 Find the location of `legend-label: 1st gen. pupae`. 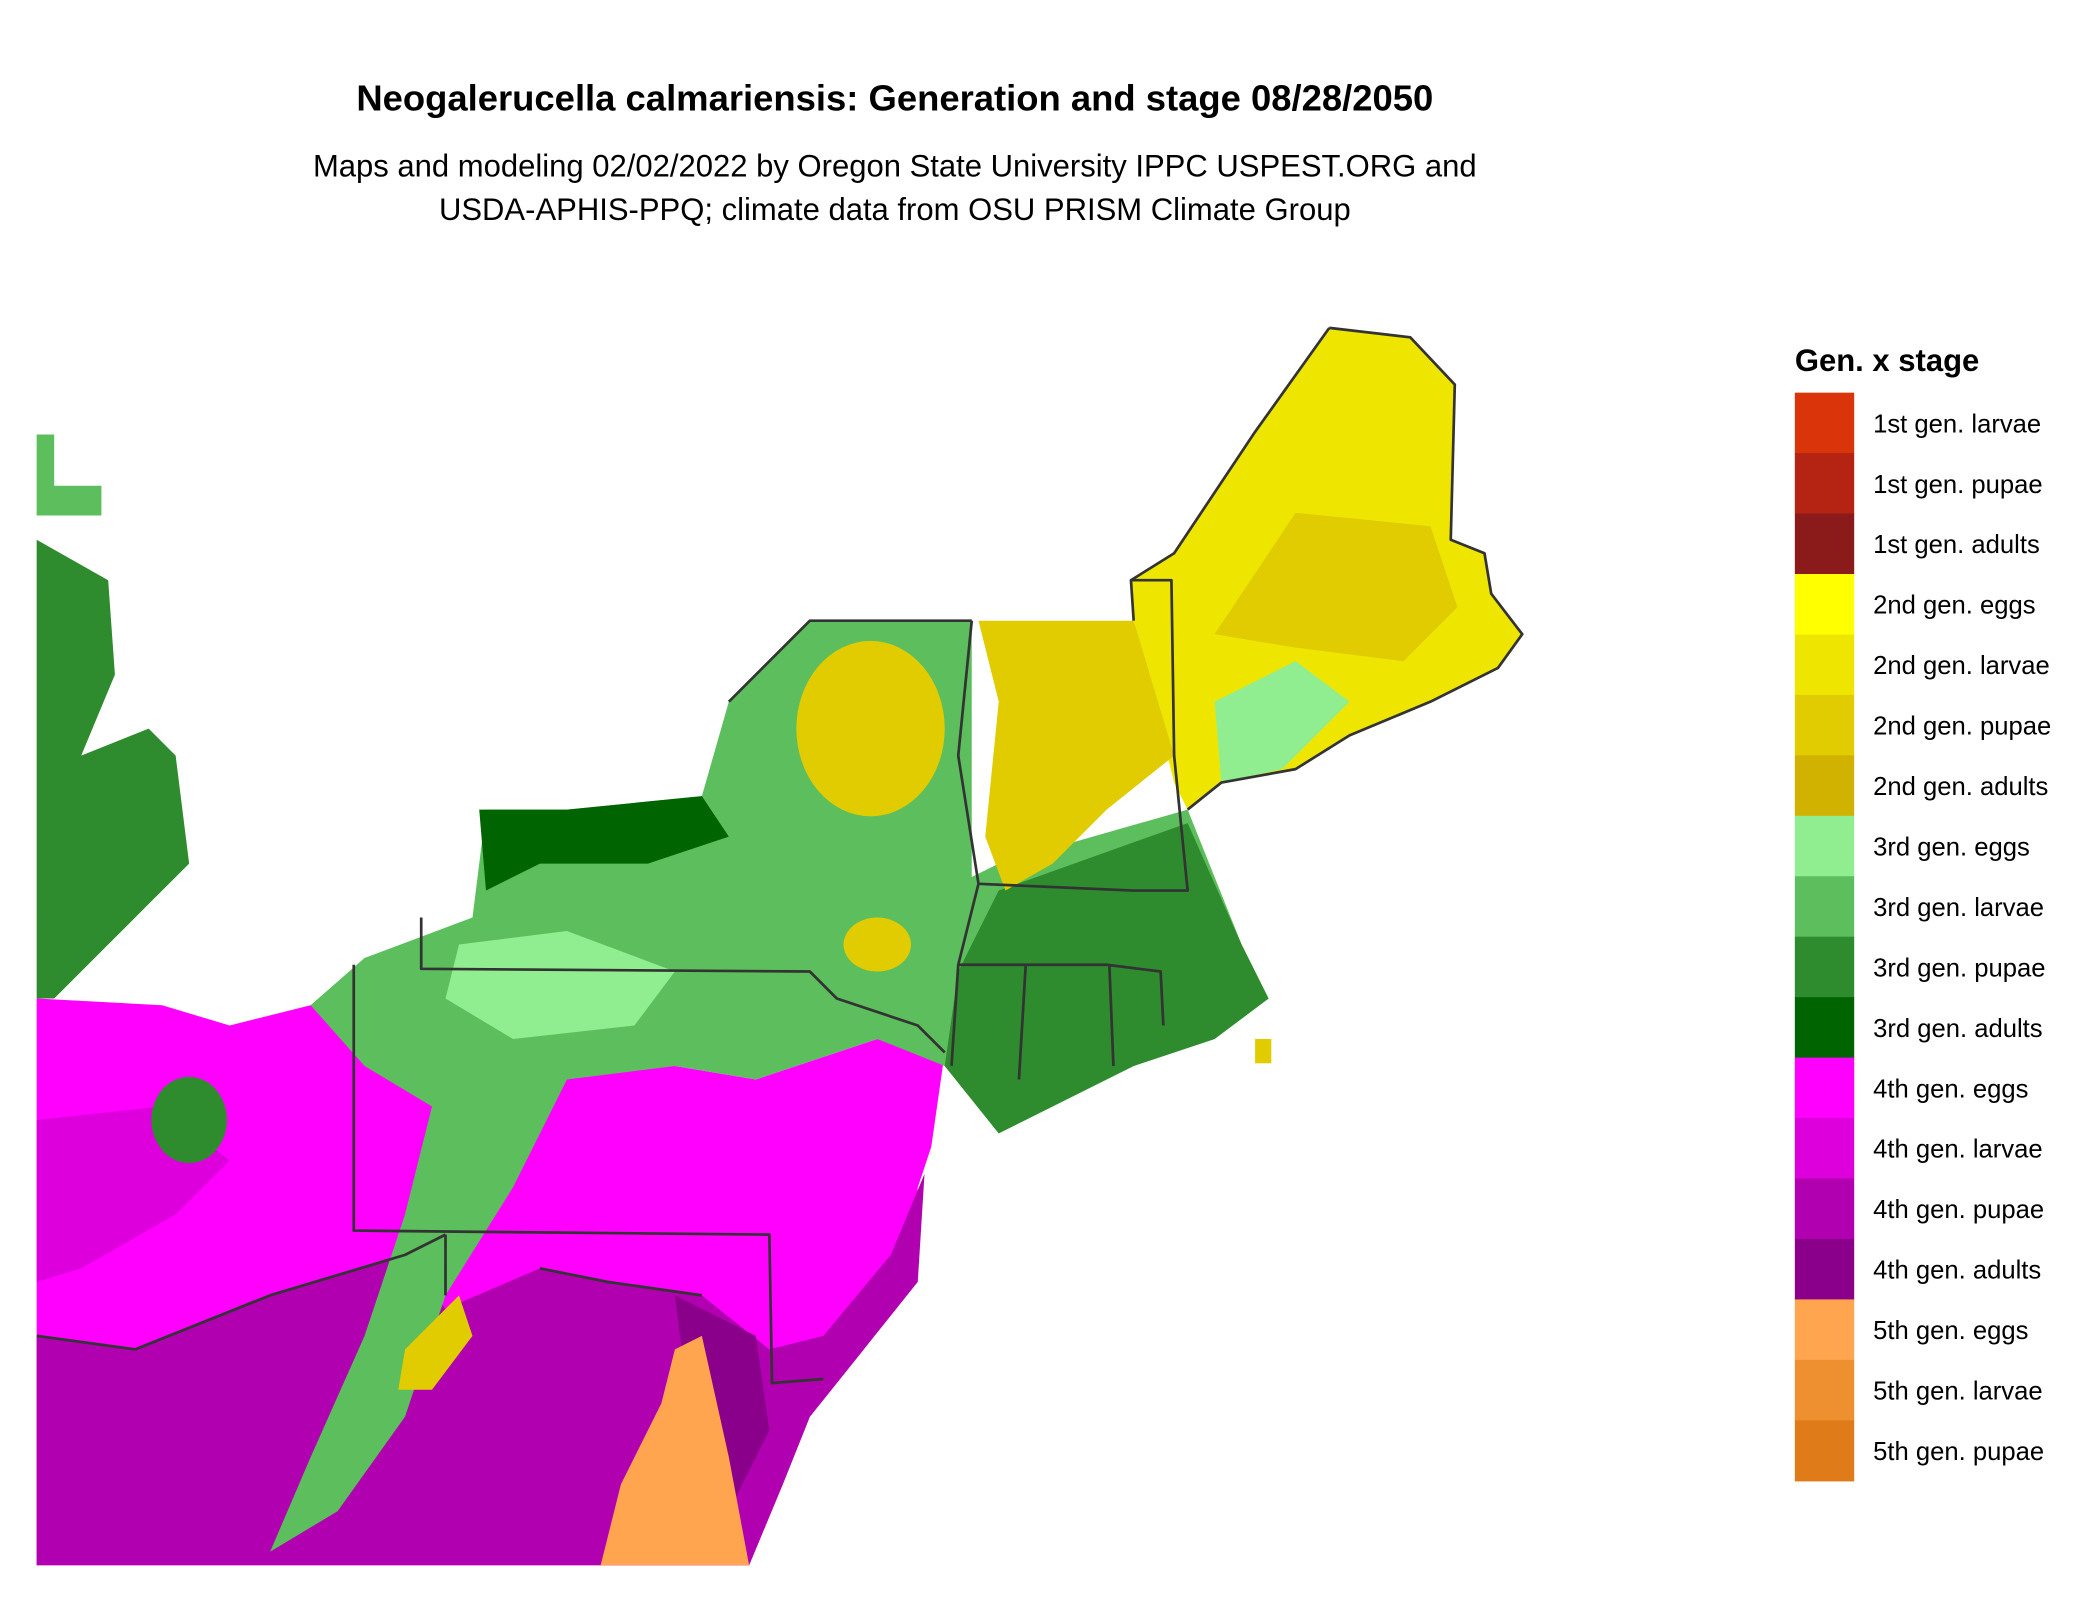

legend-label: 1st gen. pupae is located at coordinates (1958, 485).